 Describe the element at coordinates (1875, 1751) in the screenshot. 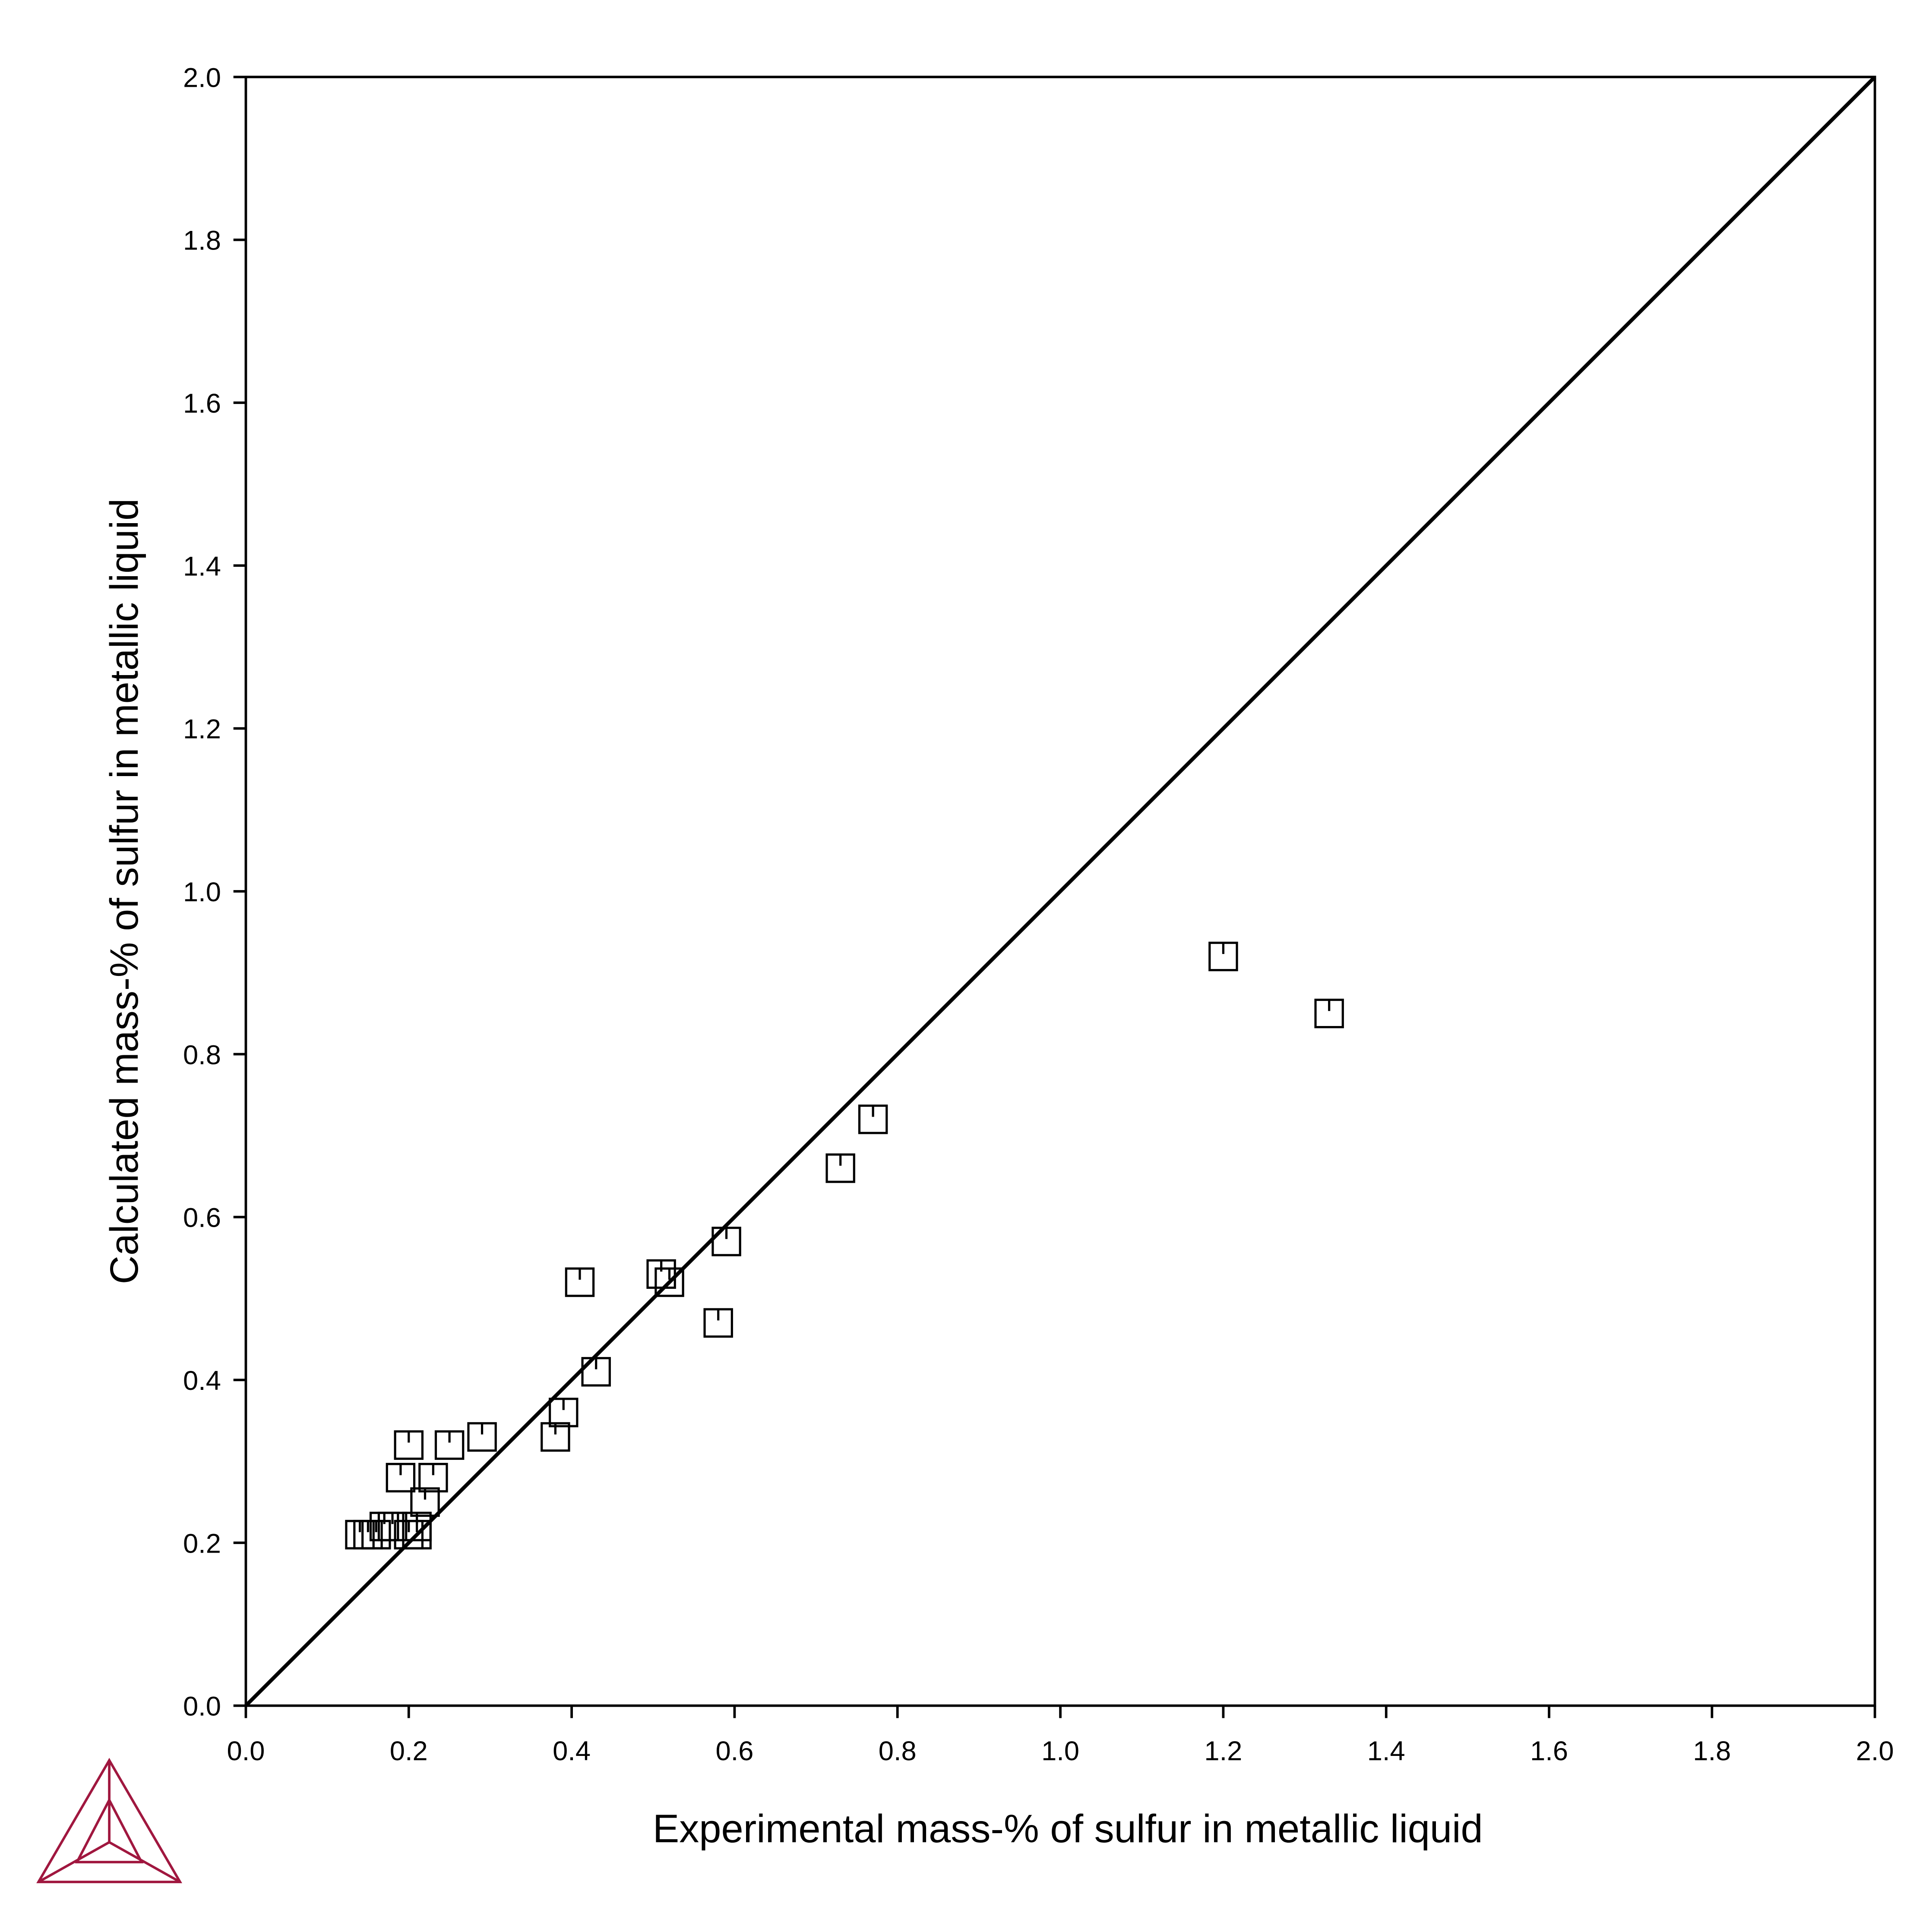

I see `x-tick-label: 2.0` at that location.